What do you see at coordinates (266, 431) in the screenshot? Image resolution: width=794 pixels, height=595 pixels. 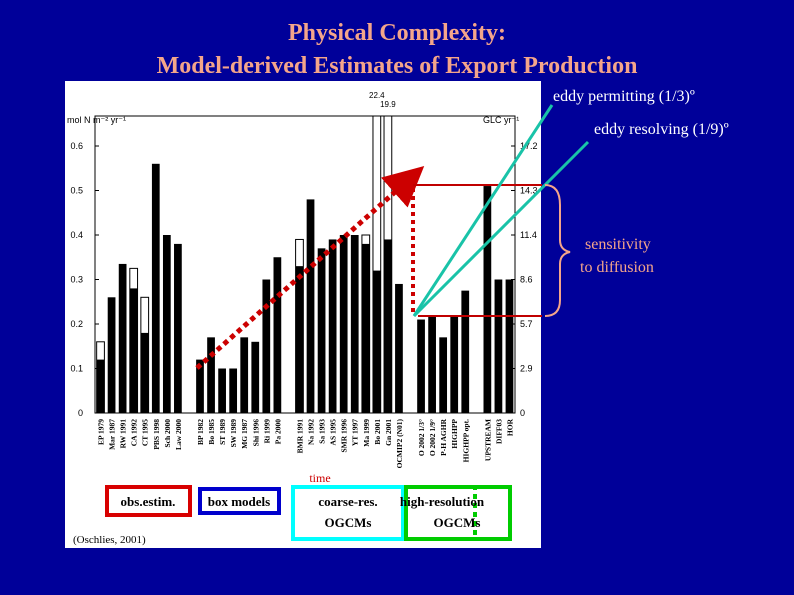 I see `category-label: Ri 1999` at bounding box center [266, 431].